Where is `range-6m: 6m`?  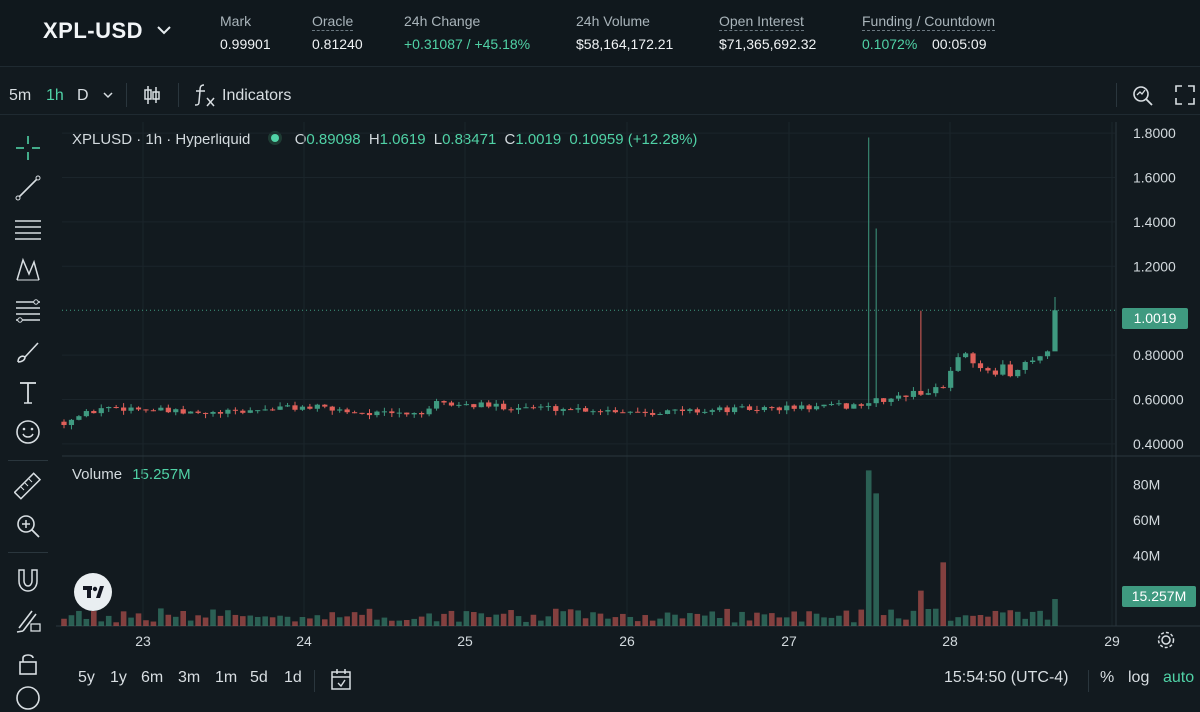
range-6m: 6m is located at coordinates (152, 677).